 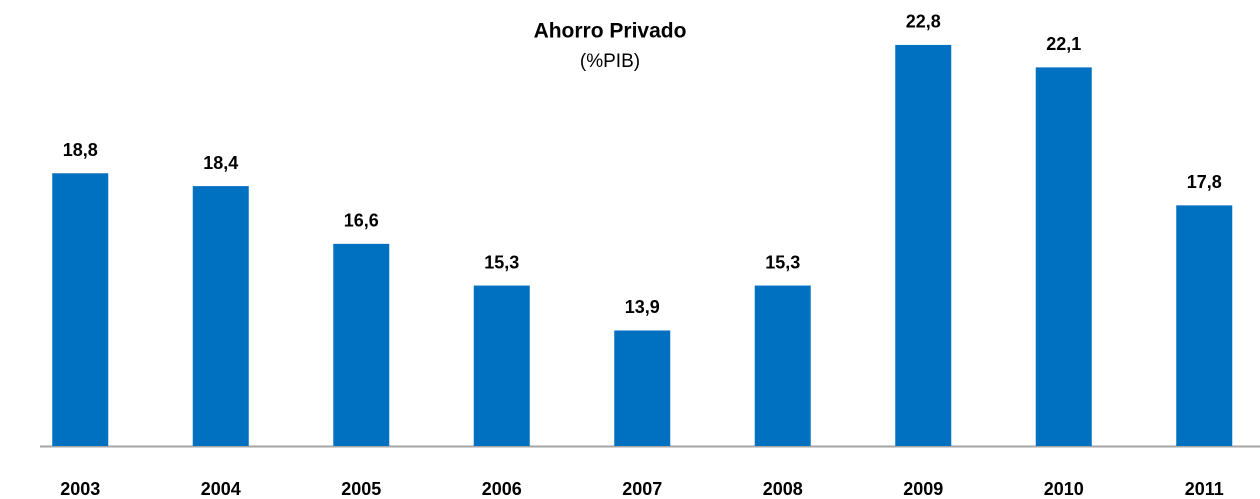 What do you see at coordinates (610, 31) in the screenshot?
I see `chart-title: Ahorro Privado` at bounding box center [610, 31].